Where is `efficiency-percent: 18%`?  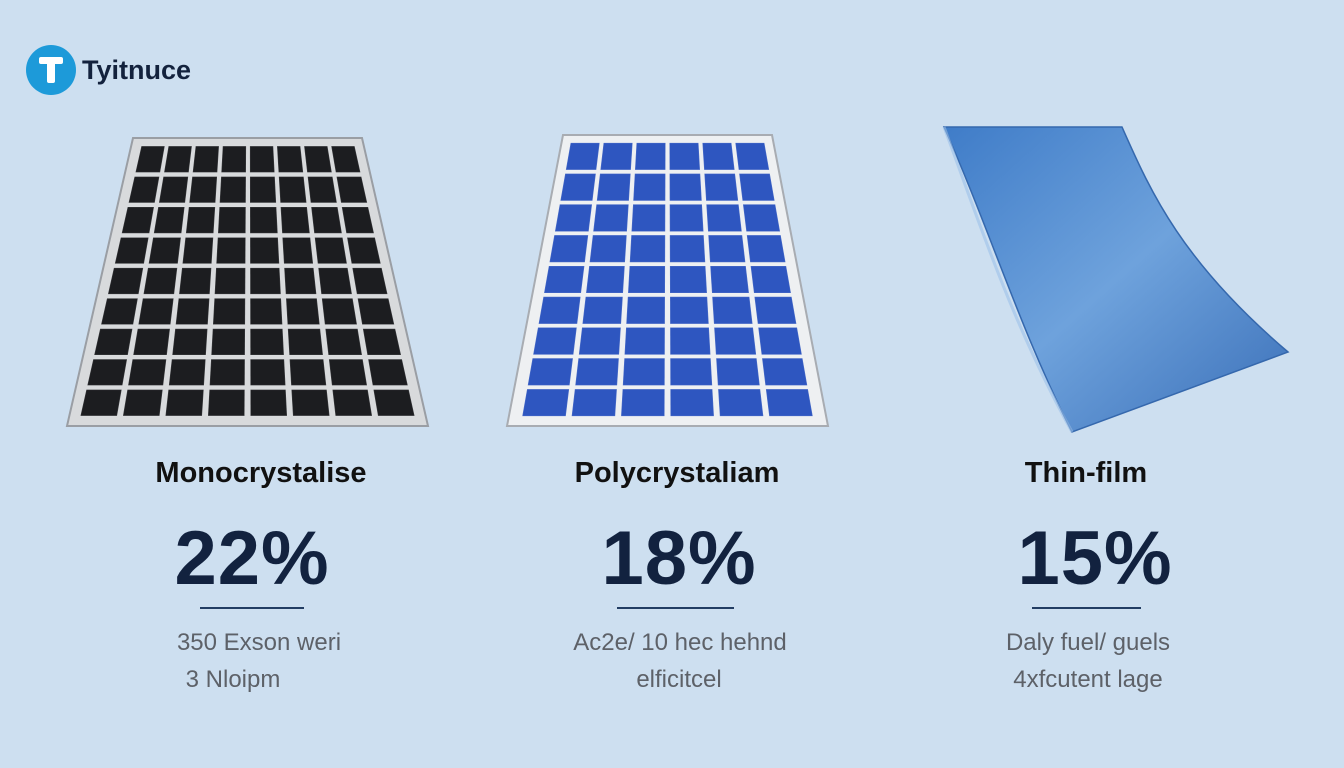 efficiency-percent: 18% is located at coordinates (679, 558).